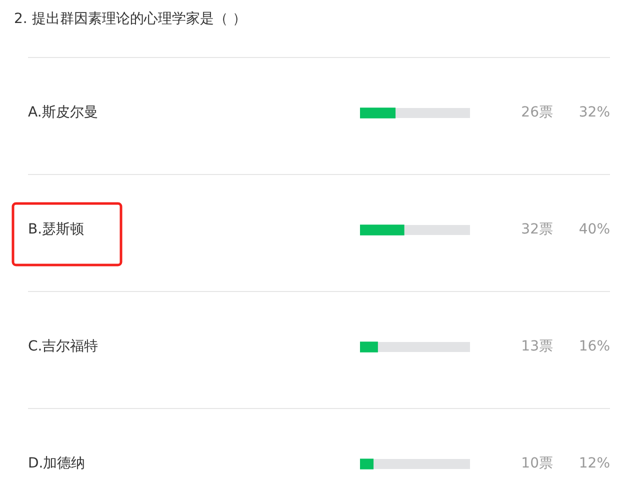  Describe the element at coordinates (537, 346) in the screenshot. I see `text: 13票` at that location.